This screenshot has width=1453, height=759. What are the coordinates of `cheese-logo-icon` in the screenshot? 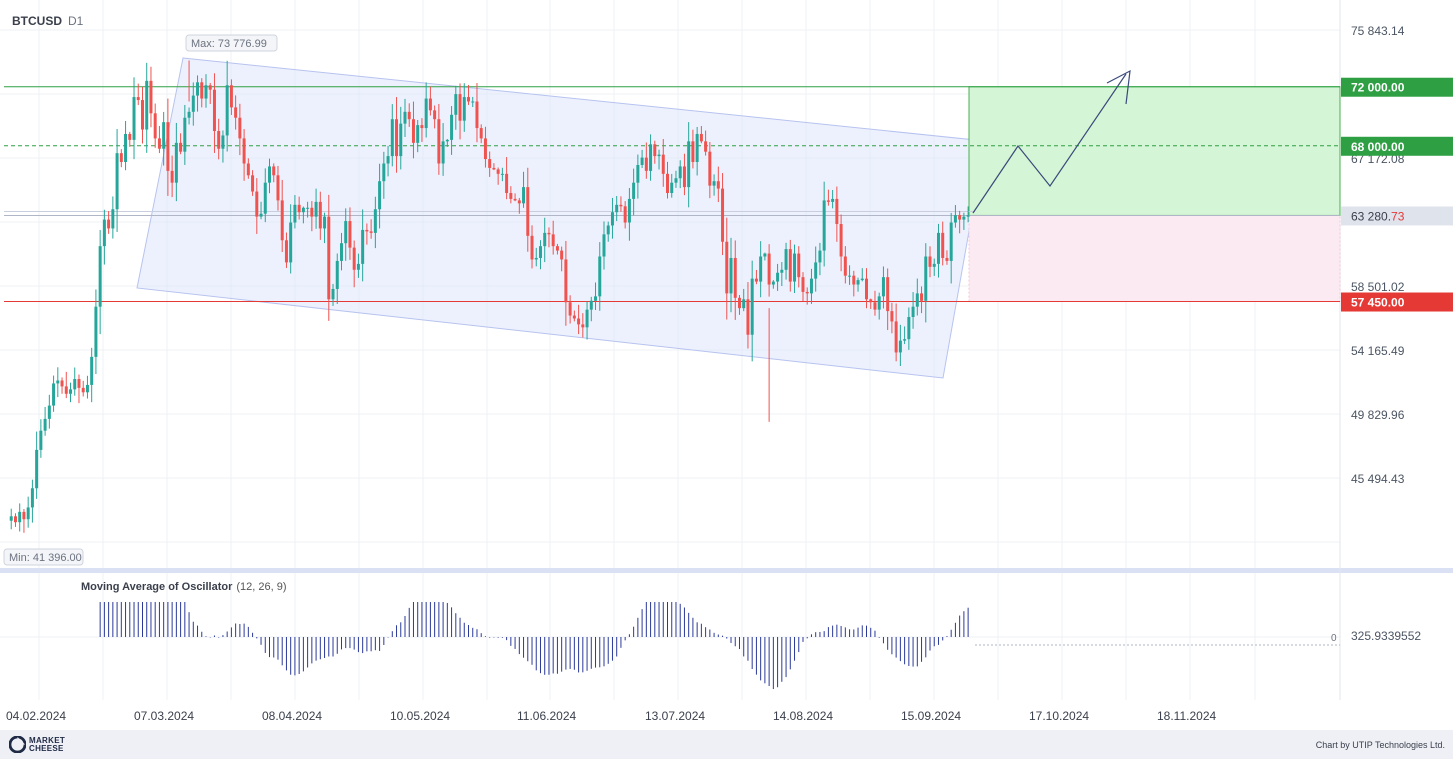 It's located at (17, 744).